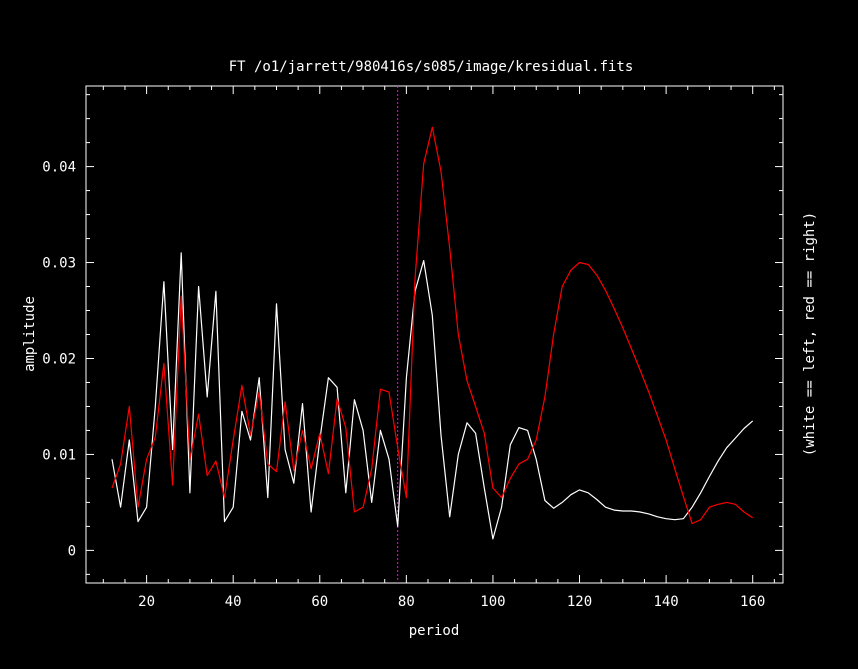  What do you see at coordinates (319, 602) in the screenshot?
I see `x-tick-label: 60` at bounding box center [319, 602].